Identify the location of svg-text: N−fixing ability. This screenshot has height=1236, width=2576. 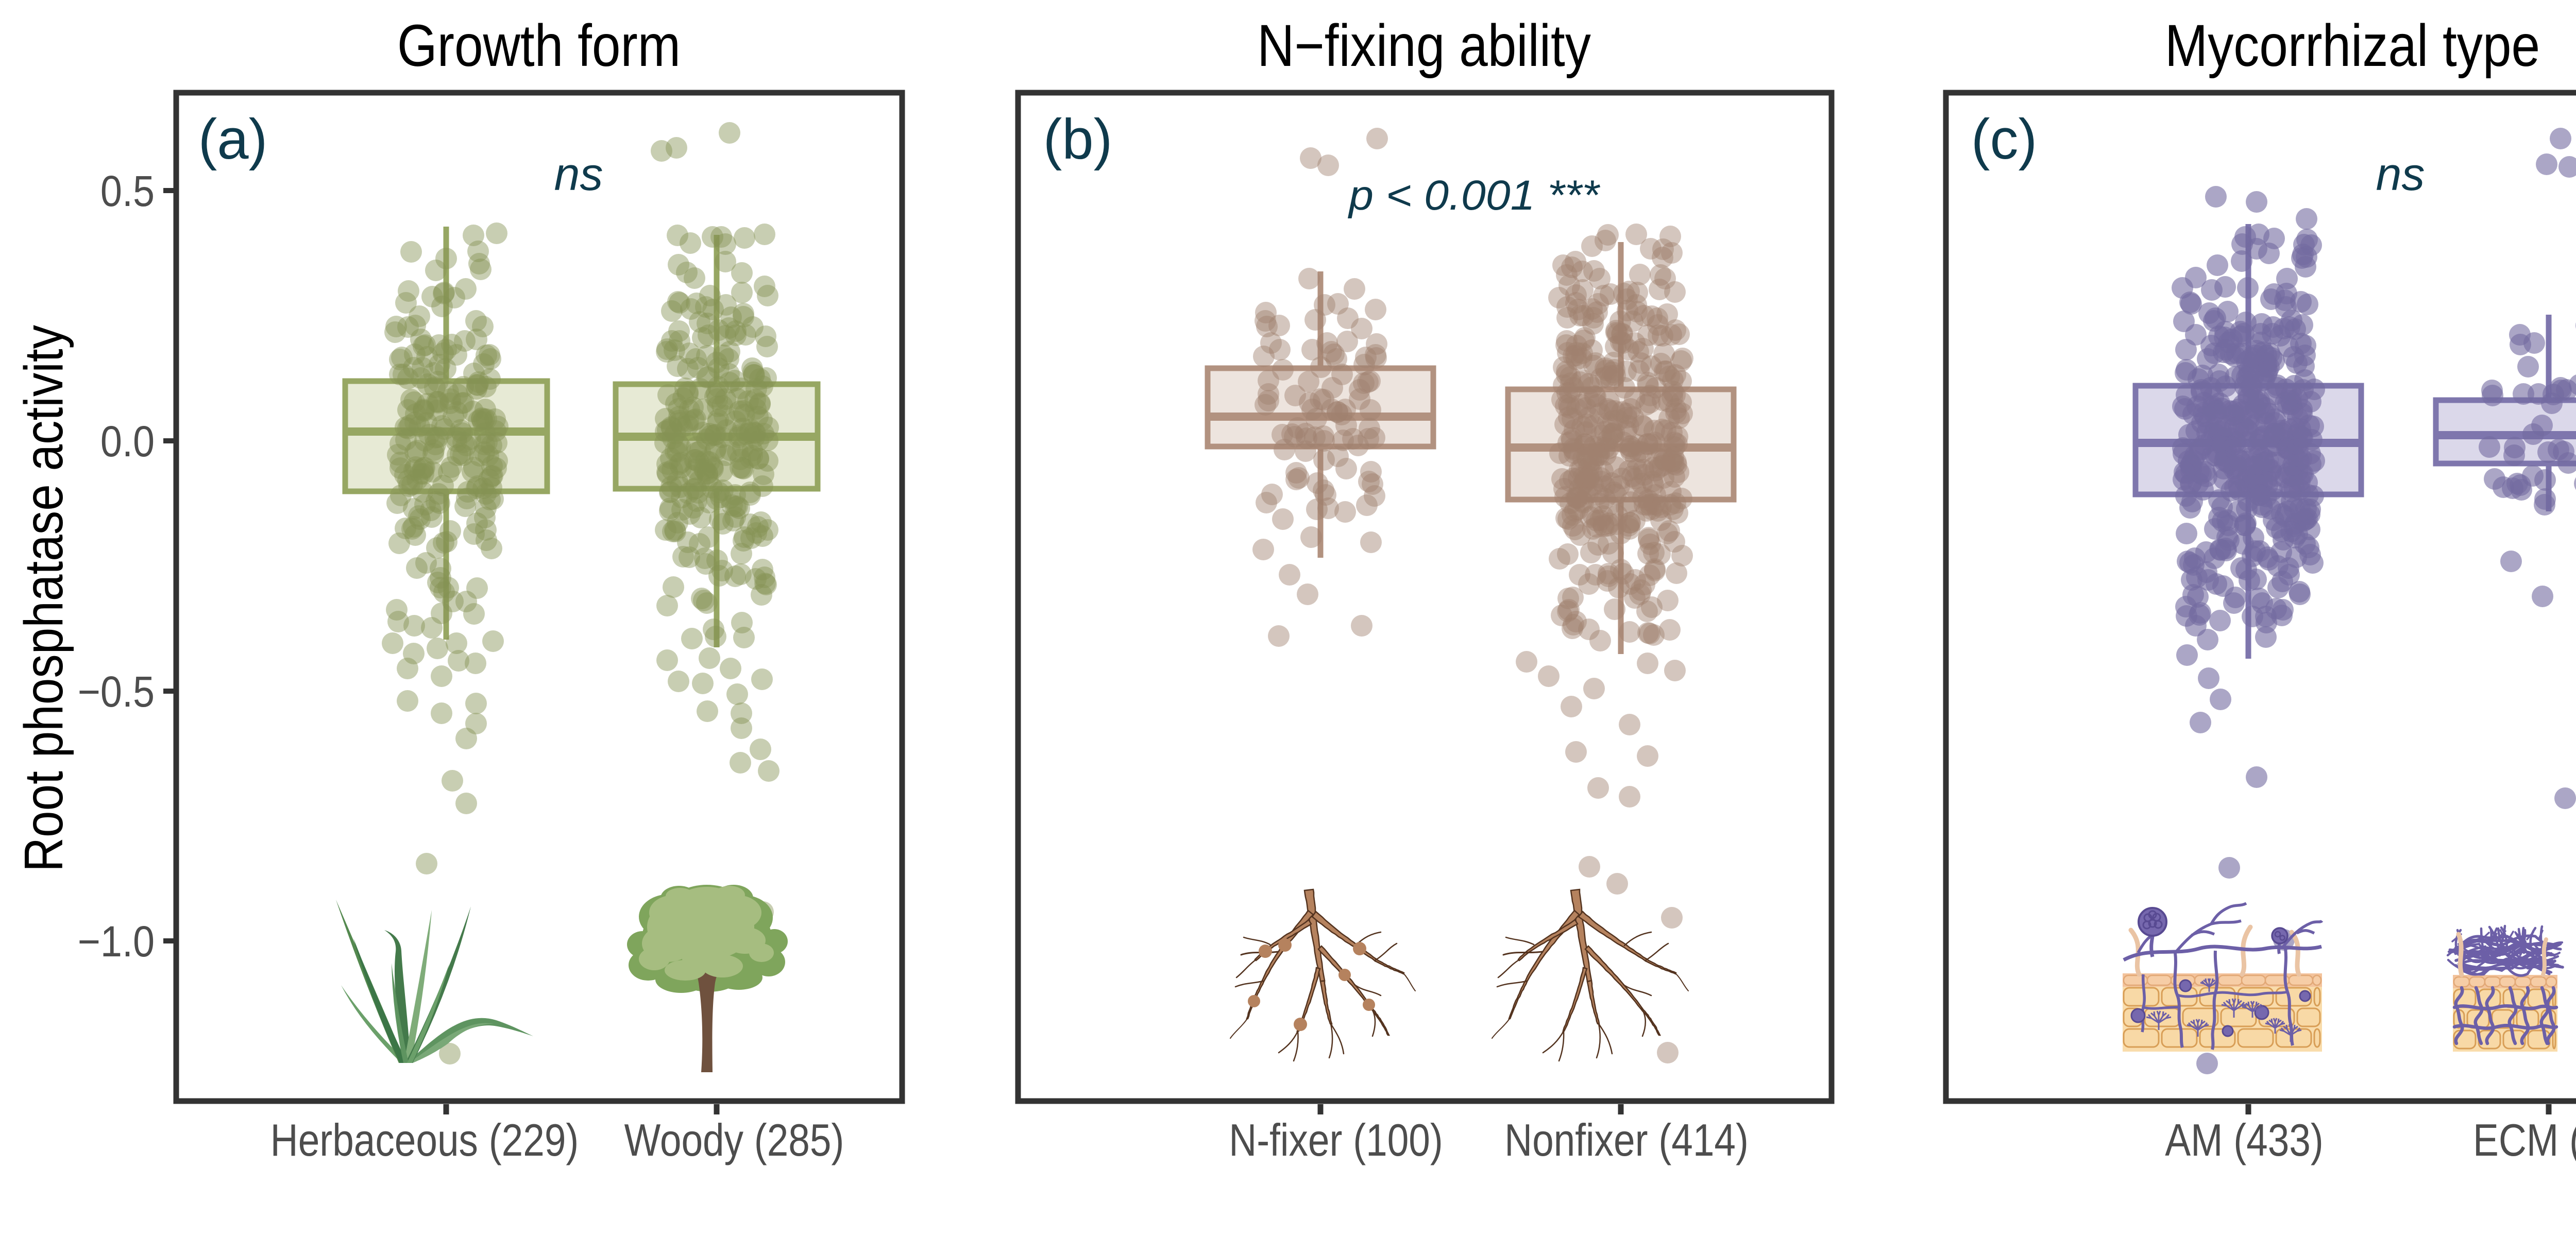
(1424, 45).